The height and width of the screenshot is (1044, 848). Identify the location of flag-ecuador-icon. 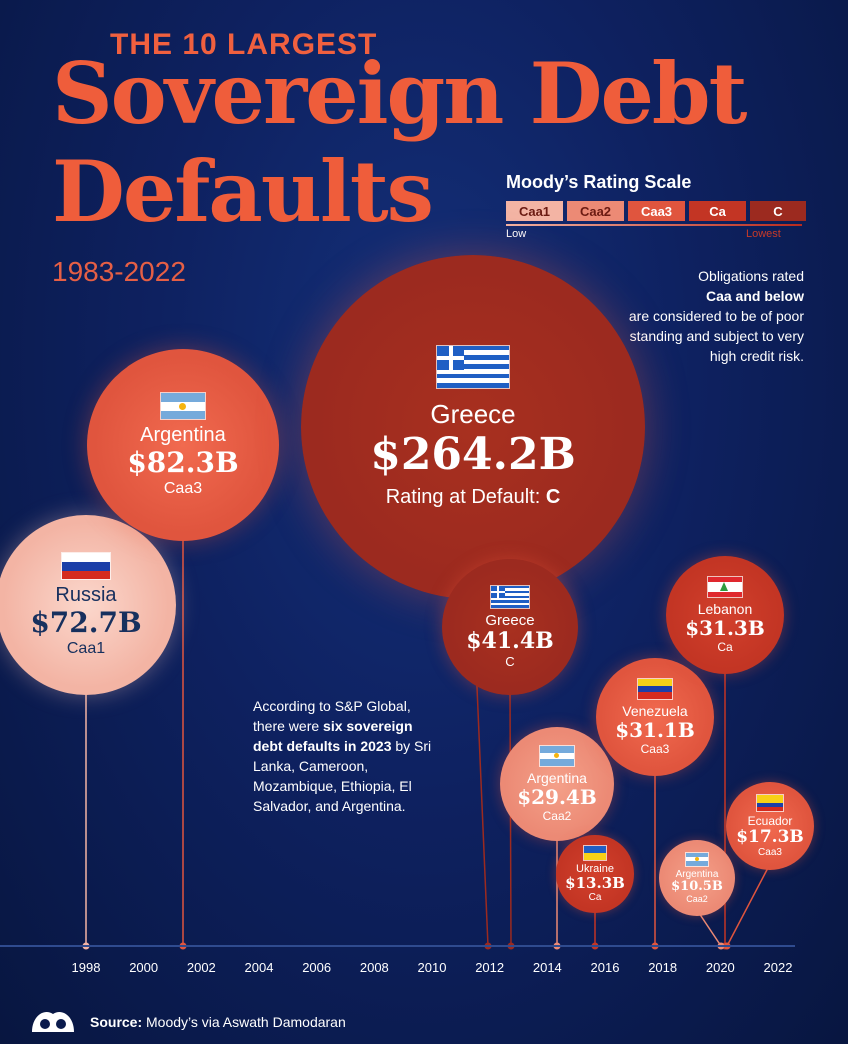
(769, 802).